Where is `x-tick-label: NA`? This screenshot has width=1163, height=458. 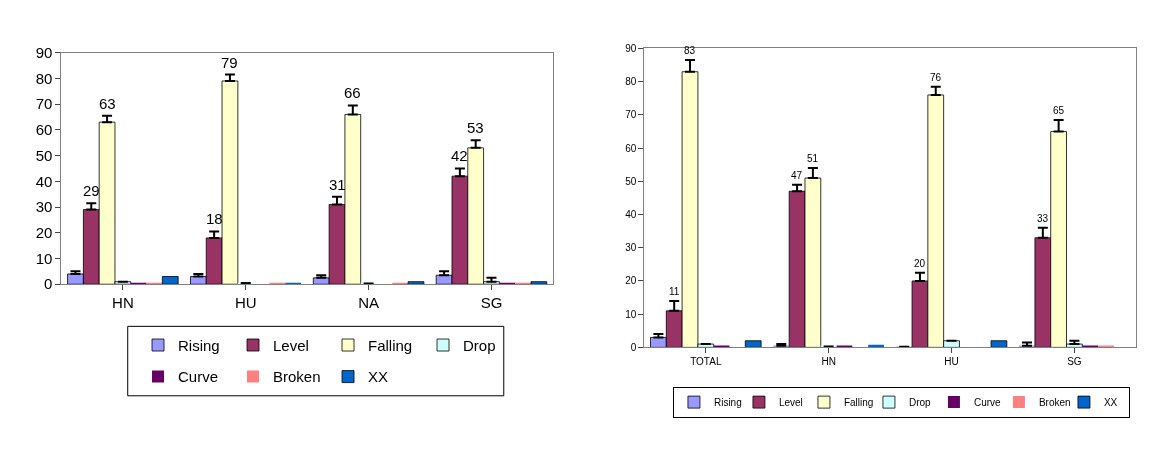
x-tick-label: NA is located at coordinates (369, 303).